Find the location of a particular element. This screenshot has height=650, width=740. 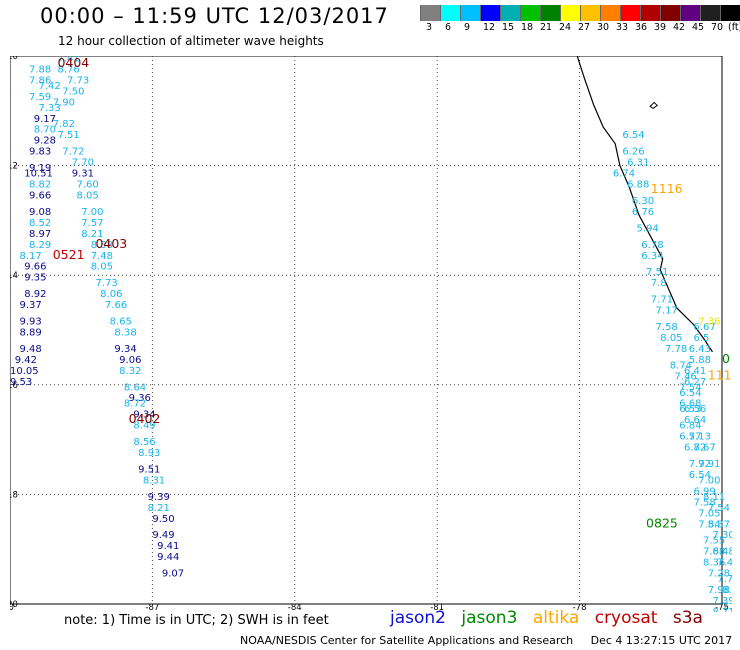

wave-height-value: 10.05 is located at coordinates (24, 371).